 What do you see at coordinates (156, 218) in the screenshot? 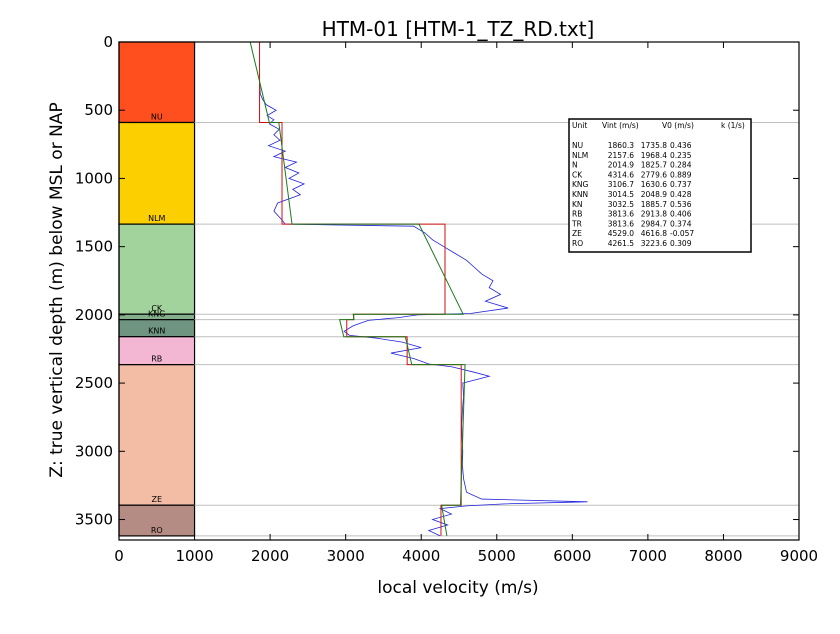
I see `strat-unit-label: NLM` at bounding box center [156, 218].